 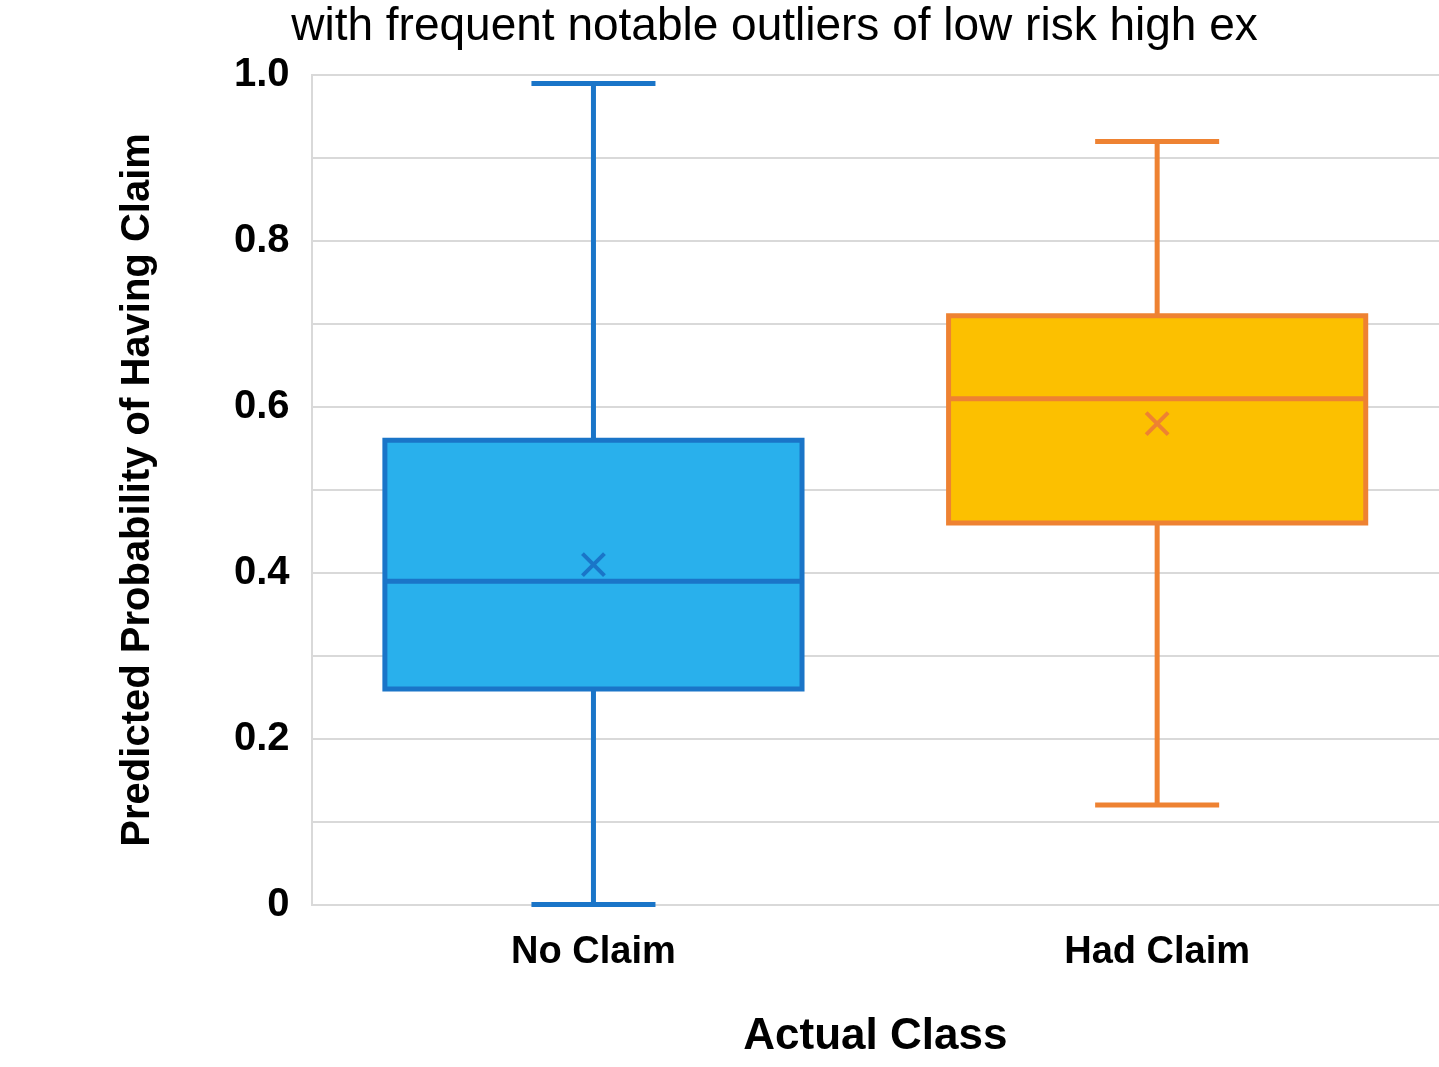 What do you see at coordinates (278, 901) in the screenshot?
I see `y-tick-label: 0` at bounding box center [278, 901].